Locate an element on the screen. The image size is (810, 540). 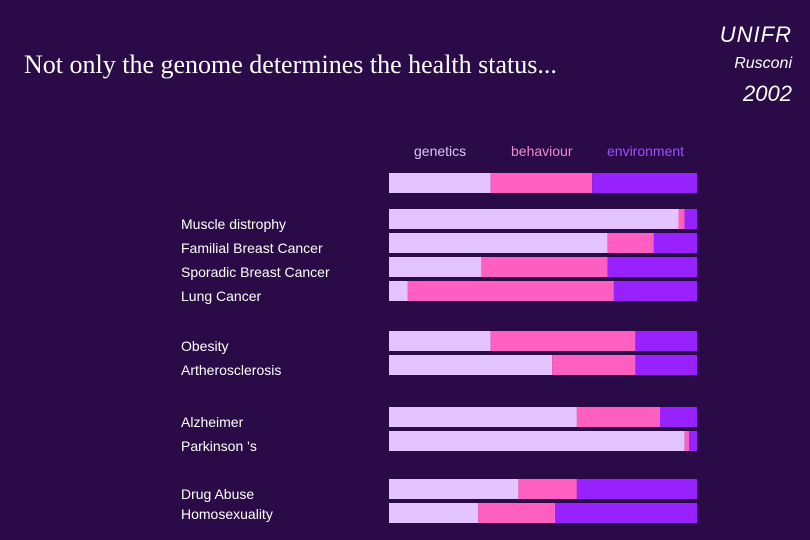
legend-behaviour: behaviour is located at coordinates (542, 151).